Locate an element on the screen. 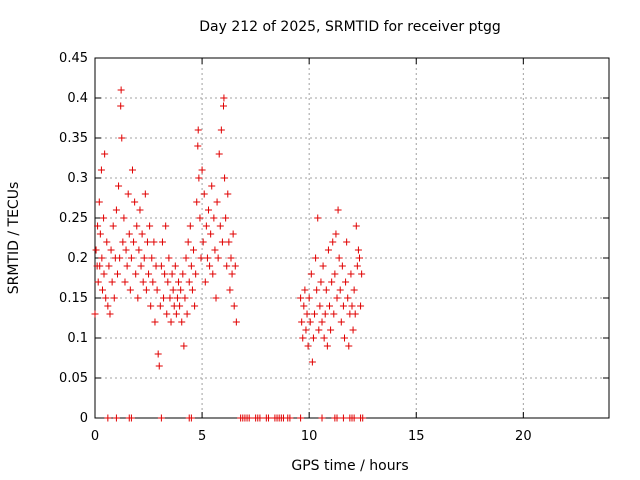 The width and height of the screenshot is (640, 480). x-tick-label: 15 is located at coordinates (416, 436).